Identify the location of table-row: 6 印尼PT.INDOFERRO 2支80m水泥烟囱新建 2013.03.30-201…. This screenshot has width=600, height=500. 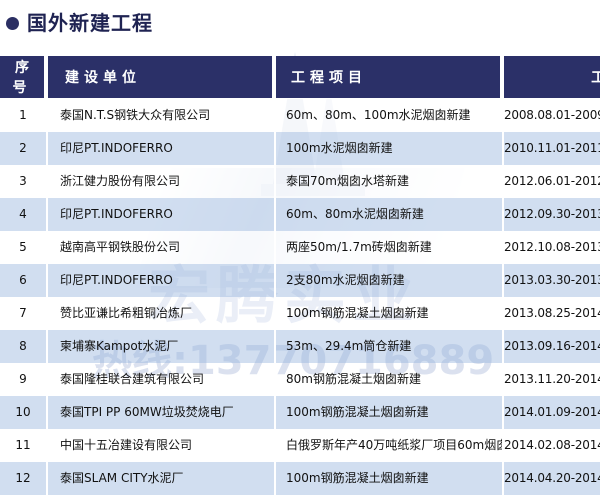
(300, 280).